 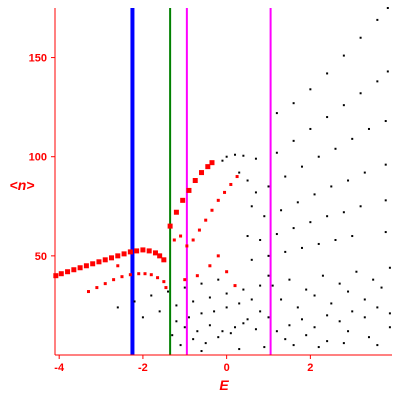 What do you see at coordinates (41, 257) in the screenshot?
I see `y-tick-label-0: 50` at bounding box center [41, 257].